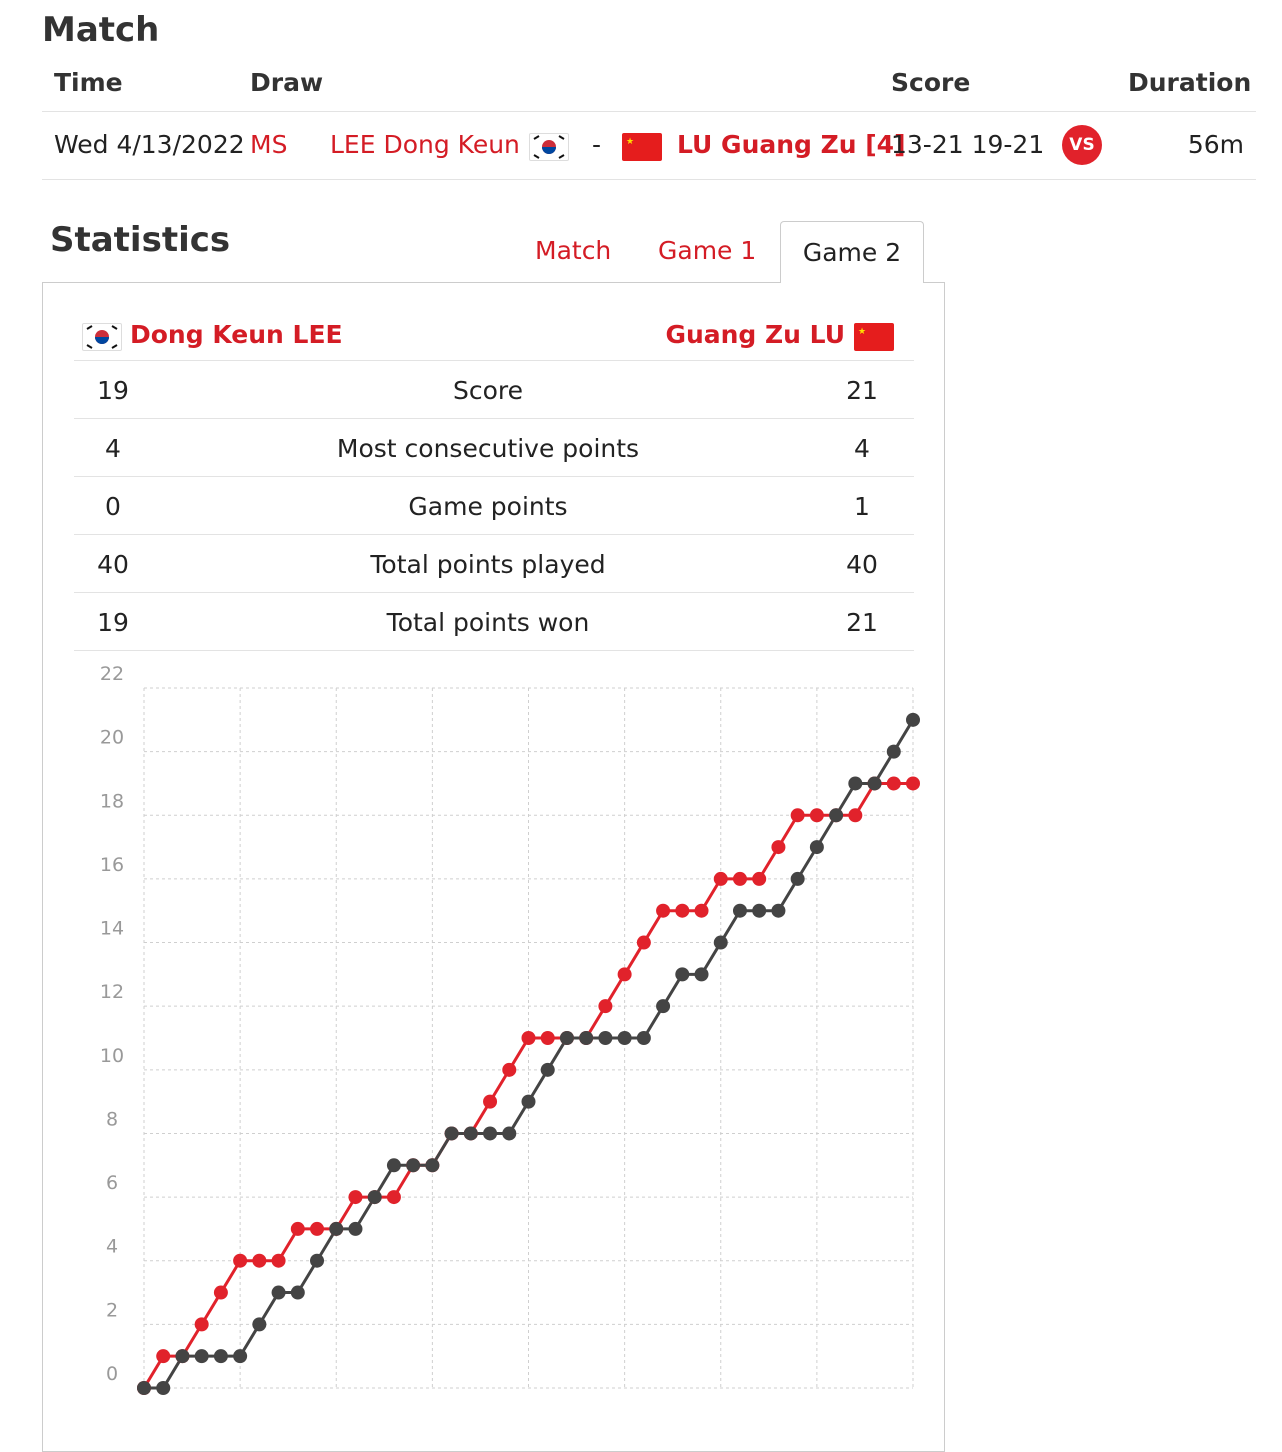 Image resolution: width=1282 pixels, height=1452 pixels. Describe the element at coordinates (88, 82) in the screenshot. I see `col-header-time: Time` at that location.